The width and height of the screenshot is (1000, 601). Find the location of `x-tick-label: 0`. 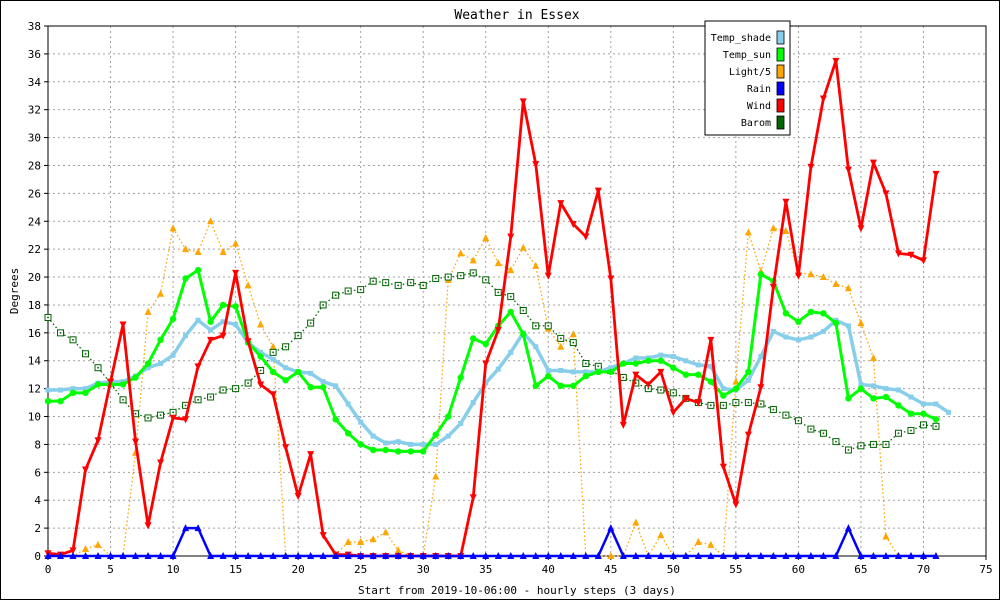

x-tick-label: 0 is located at coordinates (48, 569).